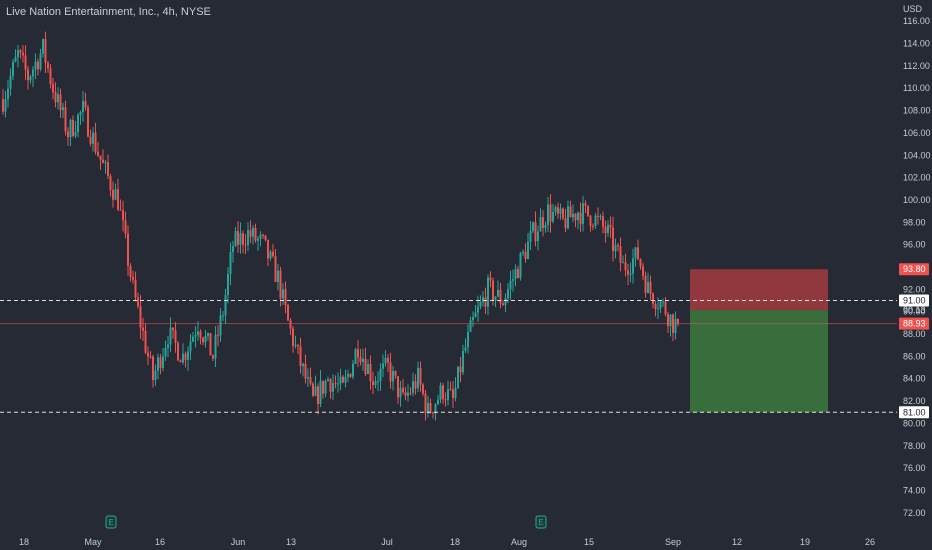 The image size is (932, 550). I want to click on symbol-name: Live Nation Entertainment, Inc., so click(81, 12).